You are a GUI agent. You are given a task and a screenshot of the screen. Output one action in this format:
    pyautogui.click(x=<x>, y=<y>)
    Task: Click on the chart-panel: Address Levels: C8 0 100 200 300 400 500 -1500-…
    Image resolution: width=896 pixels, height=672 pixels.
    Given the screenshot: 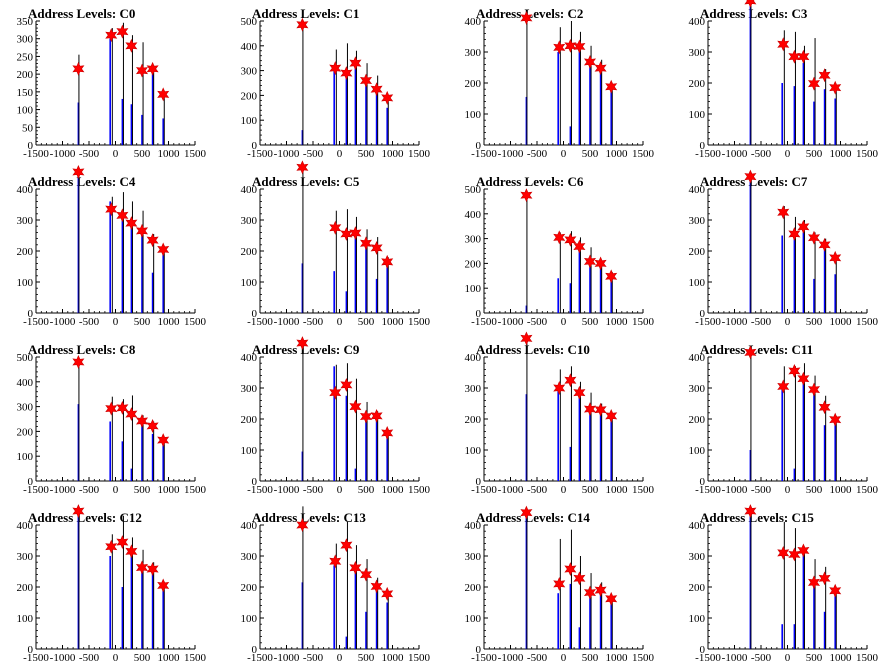 What is the action you would take?
    pyautogui.click(x=112, y=420)
    